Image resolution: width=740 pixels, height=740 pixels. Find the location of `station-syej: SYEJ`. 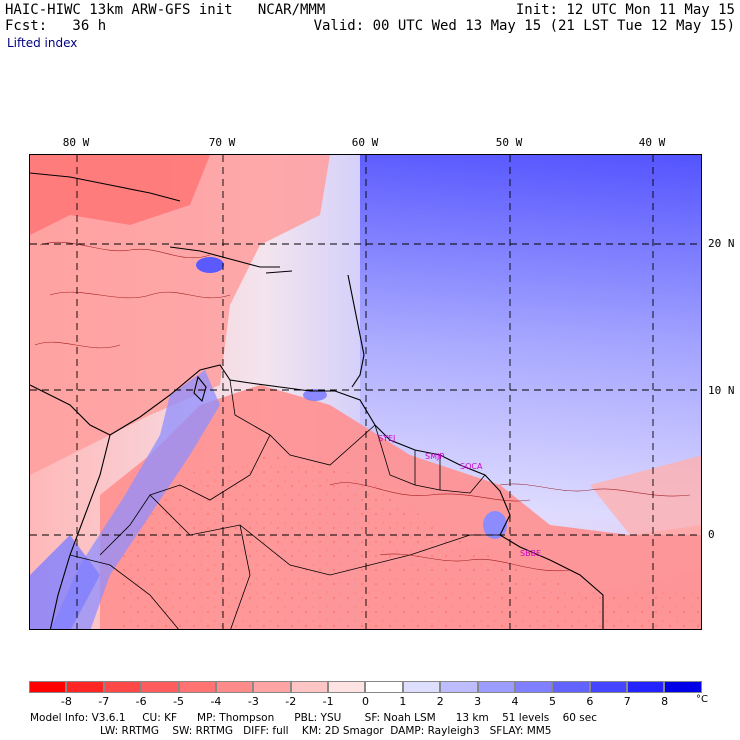

station-syej: SYEJ is located at coordinates (386, 438).